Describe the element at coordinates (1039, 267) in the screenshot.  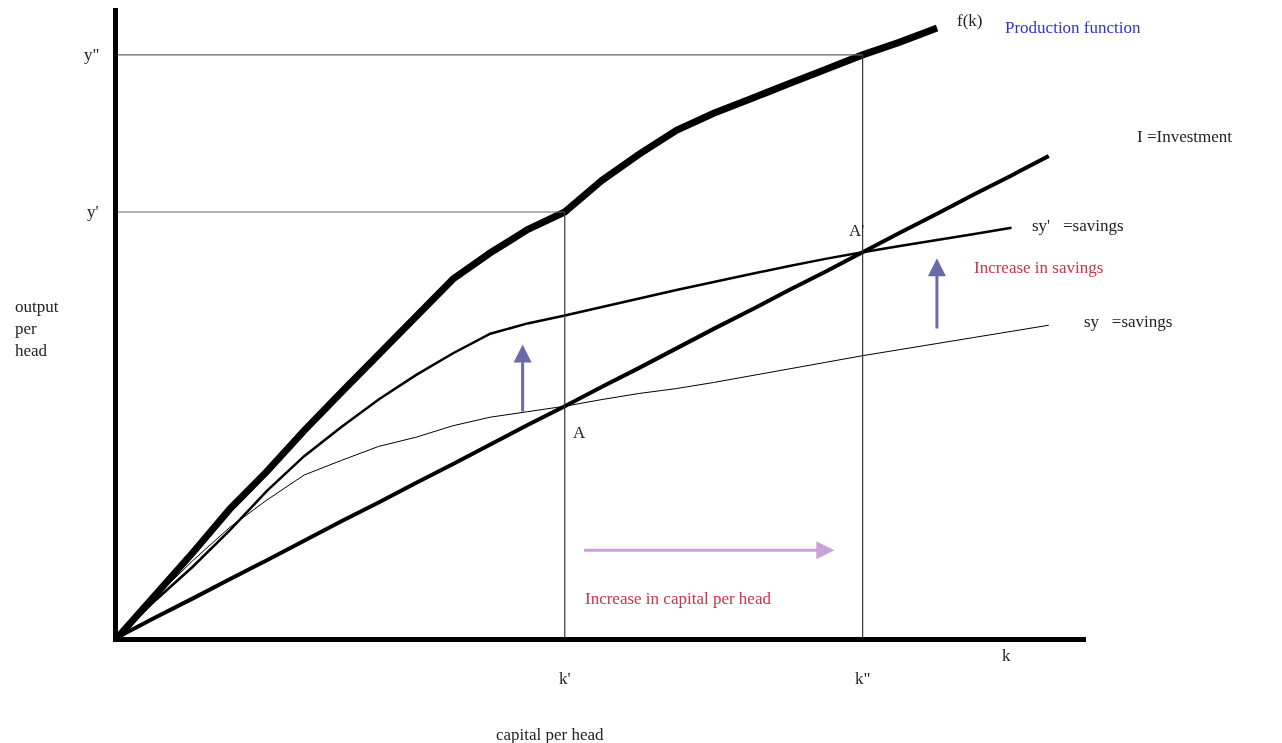
I see `annotation: Increase in savings` at that location.